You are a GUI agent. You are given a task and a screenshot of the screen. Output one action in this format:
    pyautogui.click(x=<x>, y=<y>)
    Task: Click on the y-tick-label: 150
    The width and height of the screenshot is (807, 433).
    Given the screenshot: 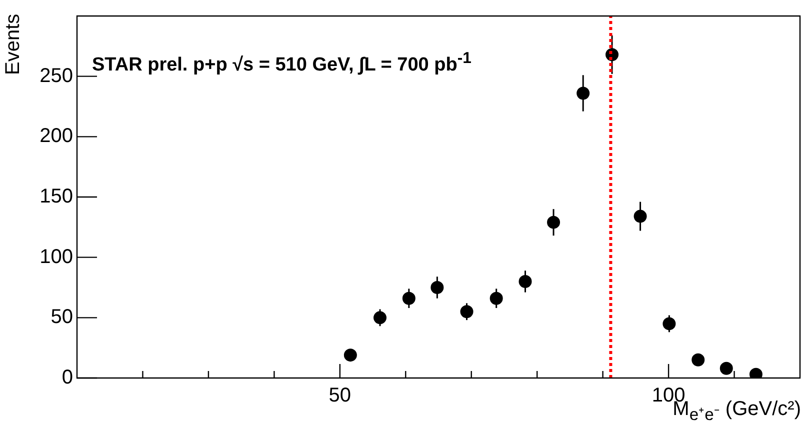 What is the action you would take?
    pyautogui.click(x=56, y=197)
    